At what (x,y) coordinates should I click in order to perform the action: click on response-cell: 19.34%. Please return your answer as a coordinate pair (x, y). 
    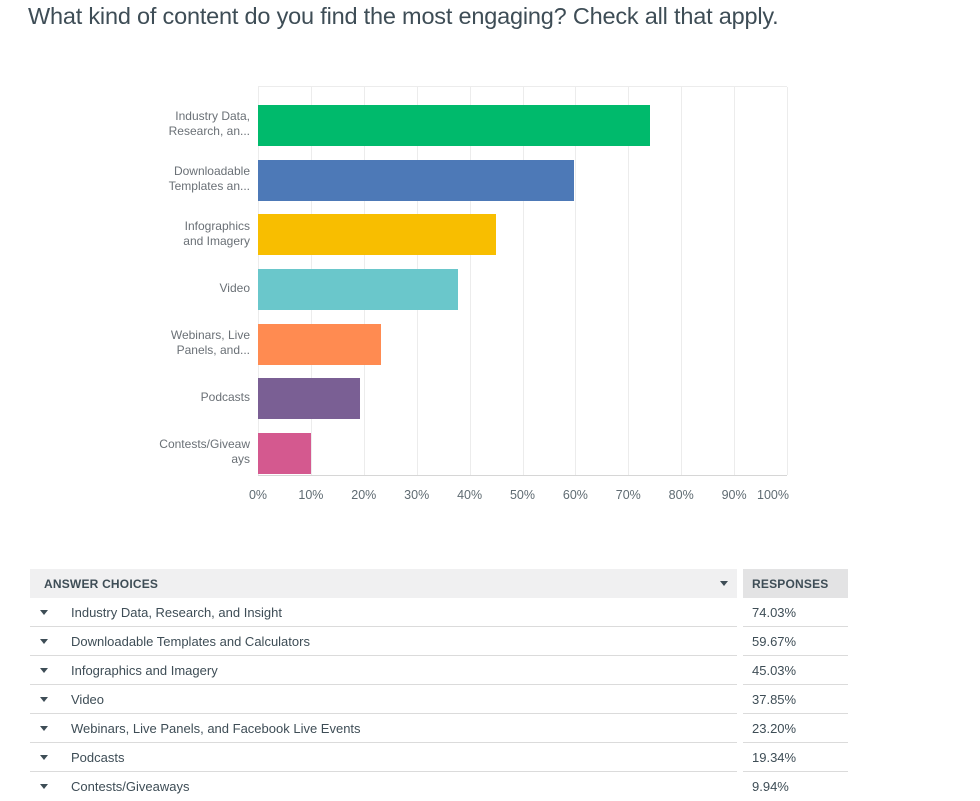
    Looking at the image, I should click on (795, 757).